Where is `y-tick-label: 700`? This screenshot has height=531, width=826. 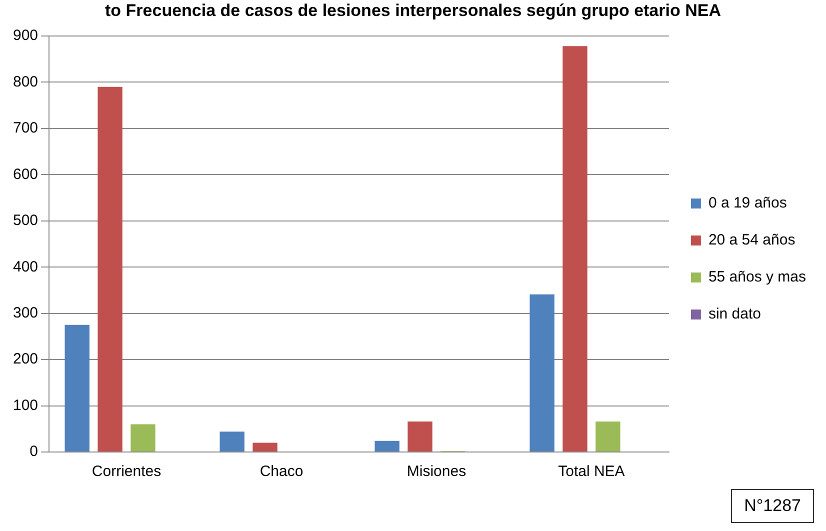 y-tick-label: 700 is located at coordinates (25, 128).